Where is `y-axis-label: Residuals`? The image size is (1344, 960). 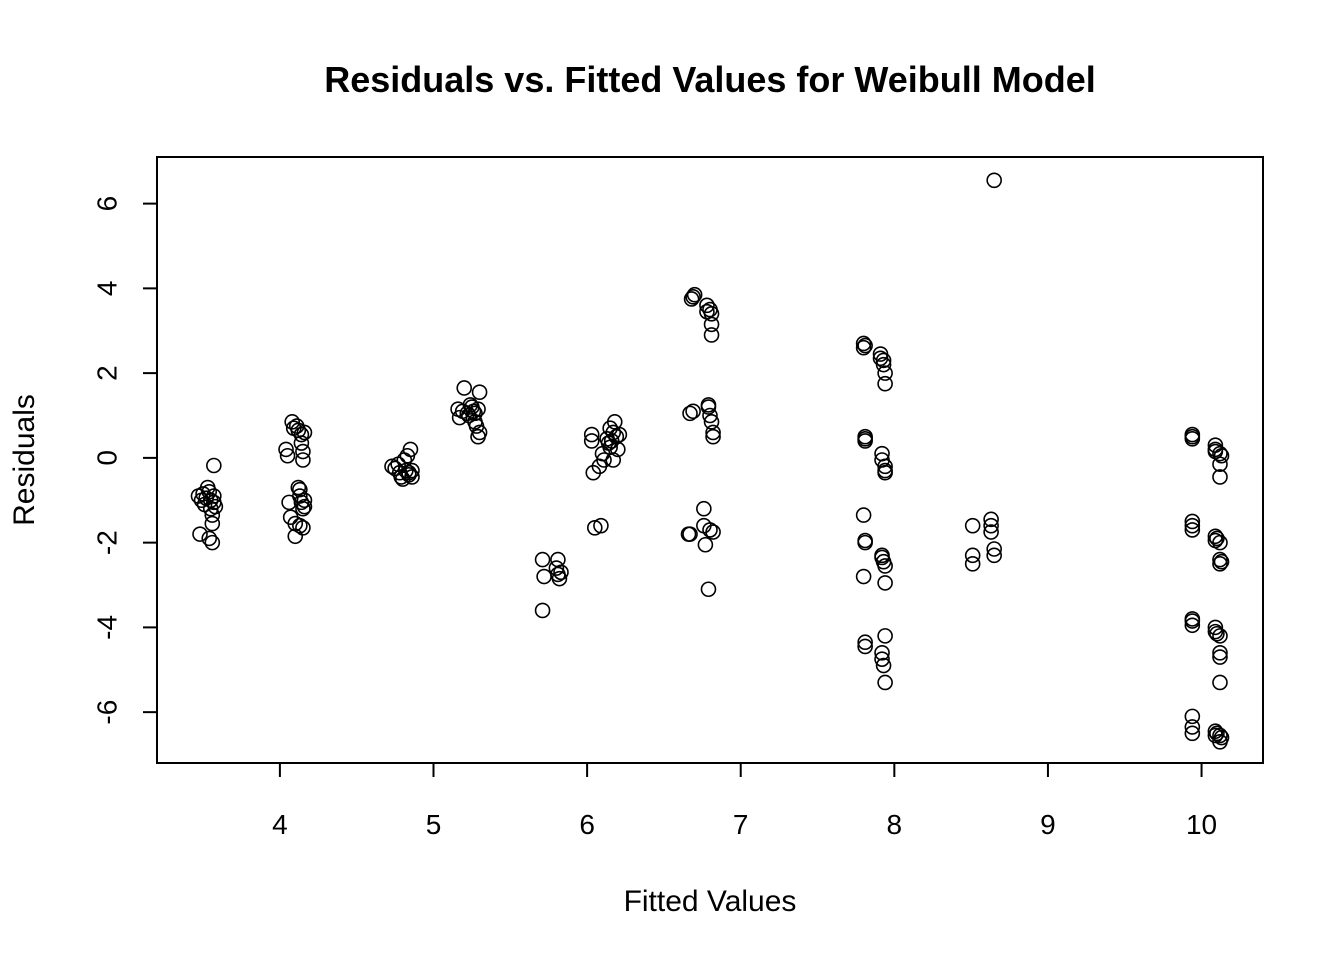
y-axis-label: Residuals is located at coordinates (24, 460).